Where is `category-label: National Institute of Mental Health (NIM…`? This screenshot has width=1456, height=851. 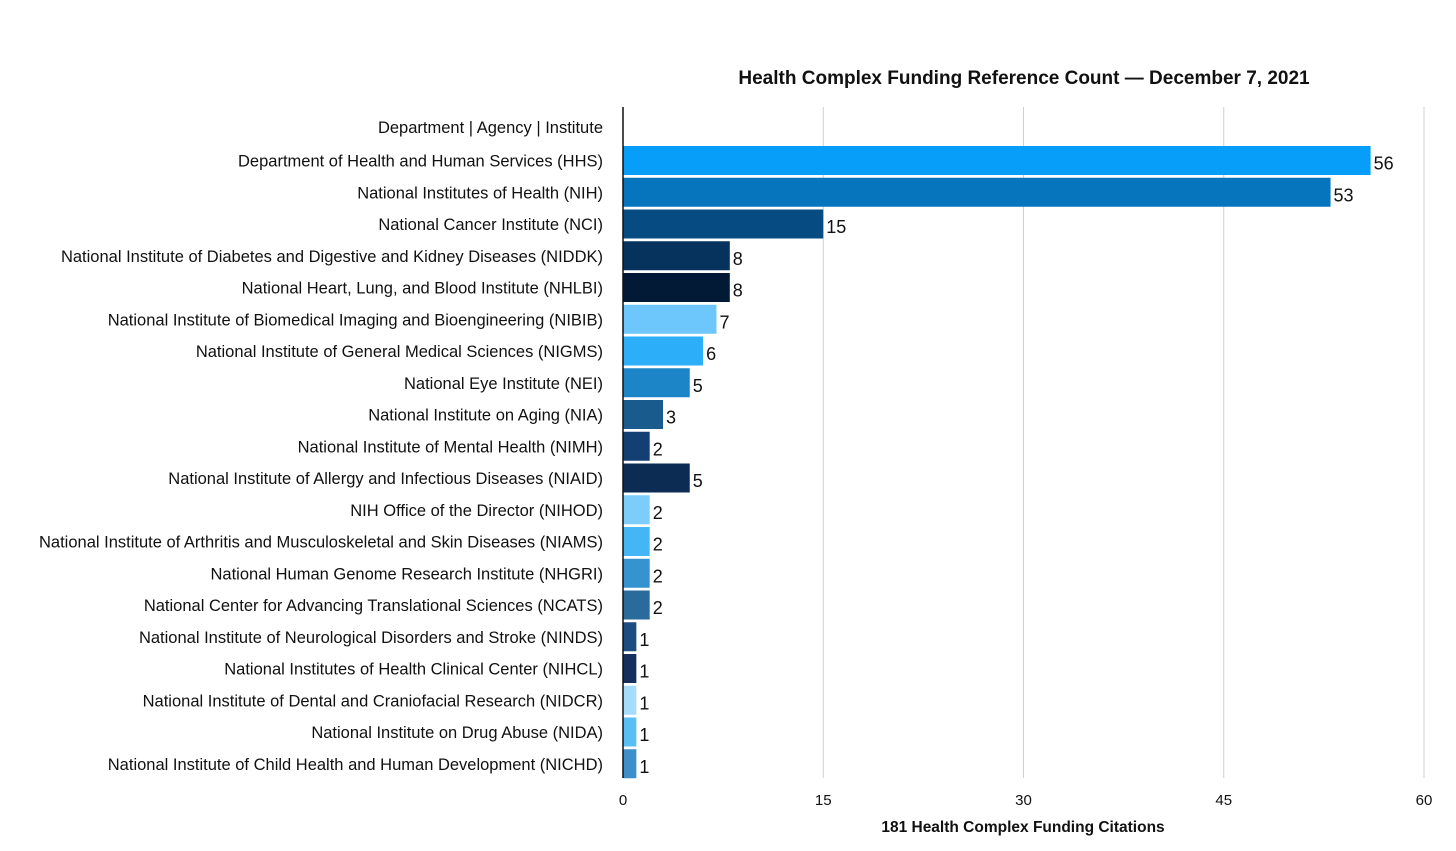 category-label: National Institute of Mental Health (NIM… is located at coordinates (450, 447).